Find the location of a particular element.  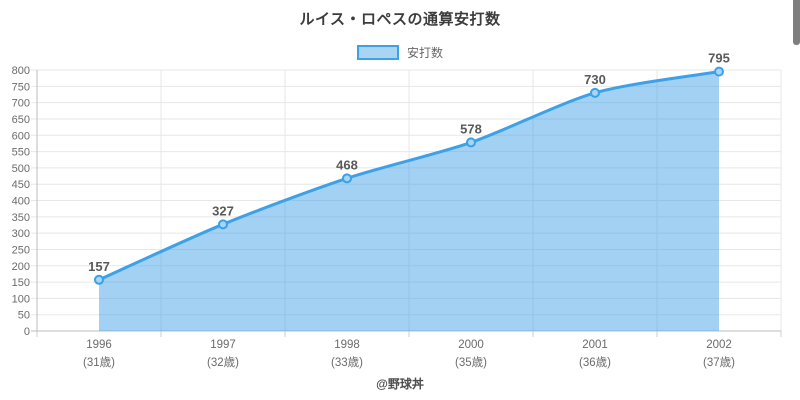

y-axis-tick-label: 700 is located at coordinates (21, 104).